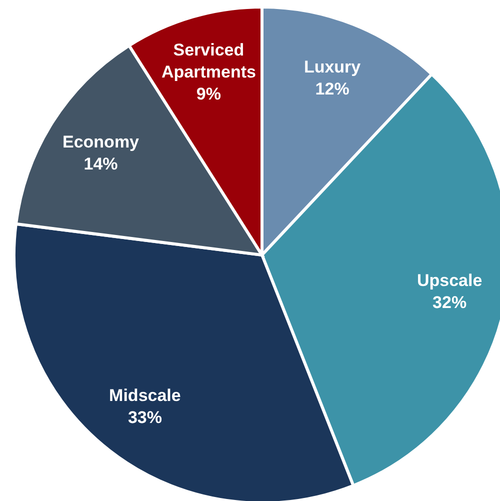 The image size is (500, 501). What do you see at coordinates (449, 302) in the screenshot?
I see `data-label: 32%` at bounding box center [449, 302].